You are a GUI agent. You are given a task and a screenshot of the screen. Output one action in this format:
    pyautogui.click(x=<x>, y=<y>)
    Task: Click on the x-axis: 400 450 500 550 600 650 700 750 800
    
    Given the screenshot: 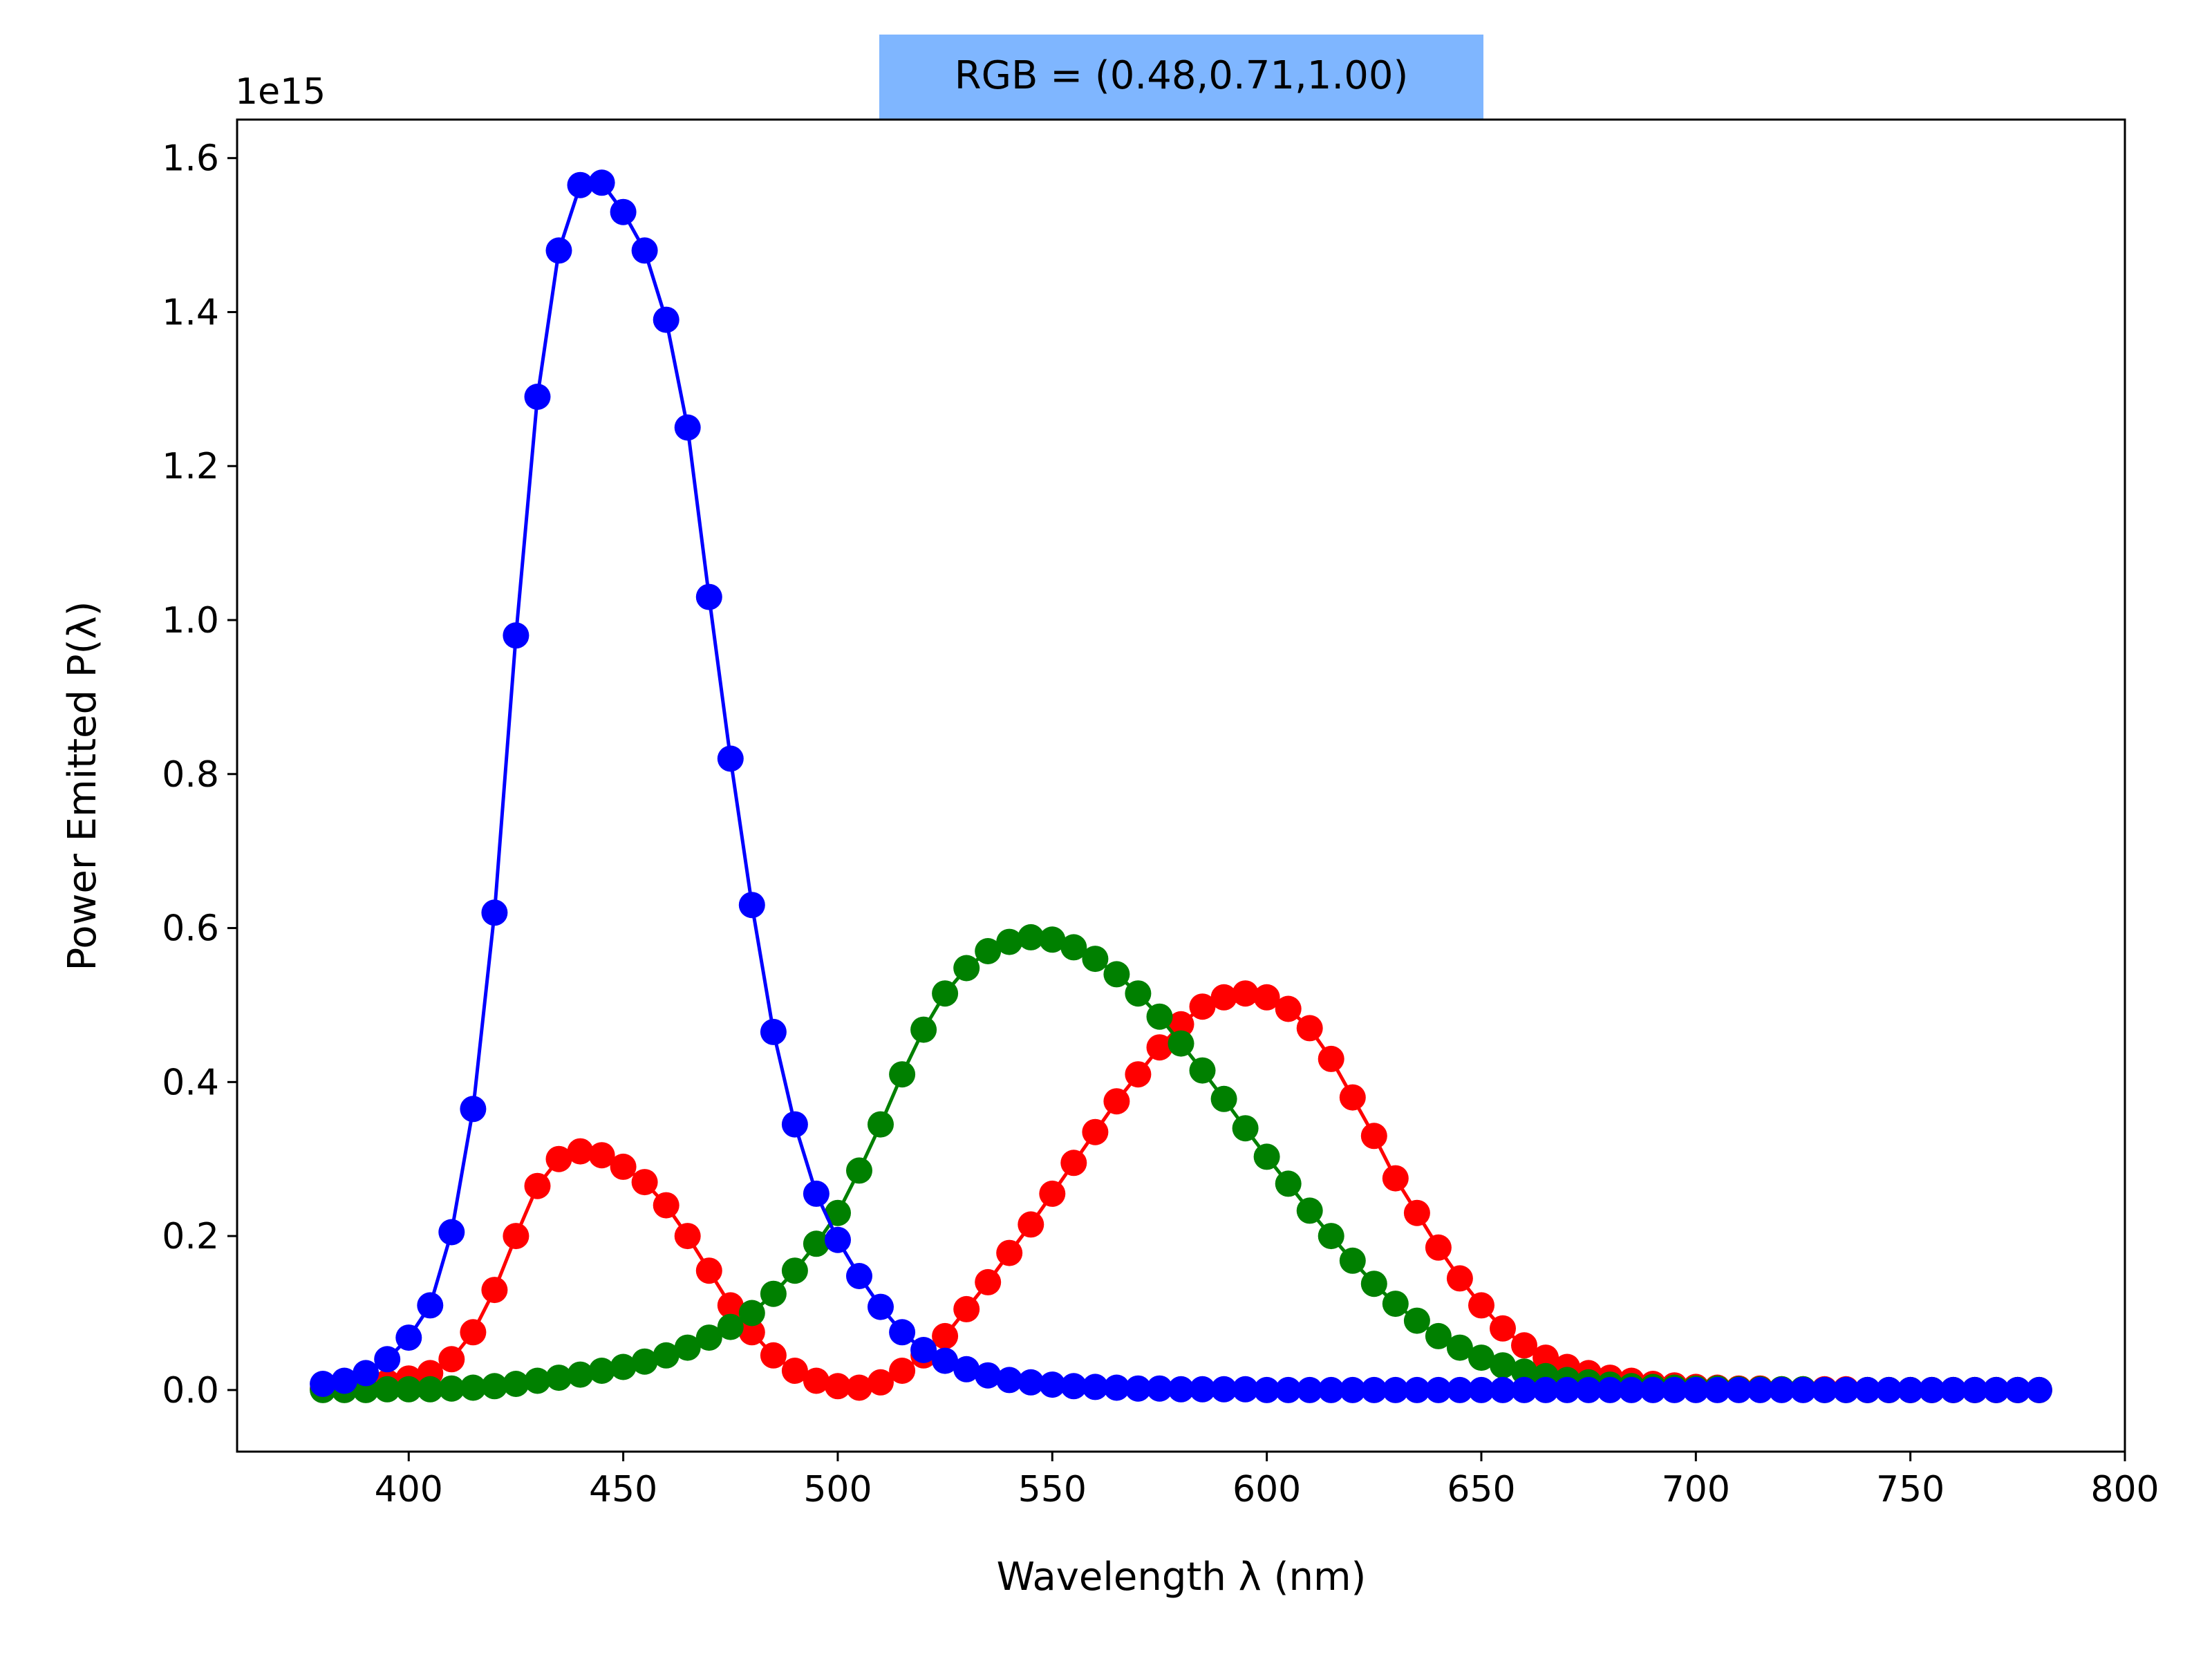 What is the action you would take?
    pyautogui.click(x=1267, y=1481)
    